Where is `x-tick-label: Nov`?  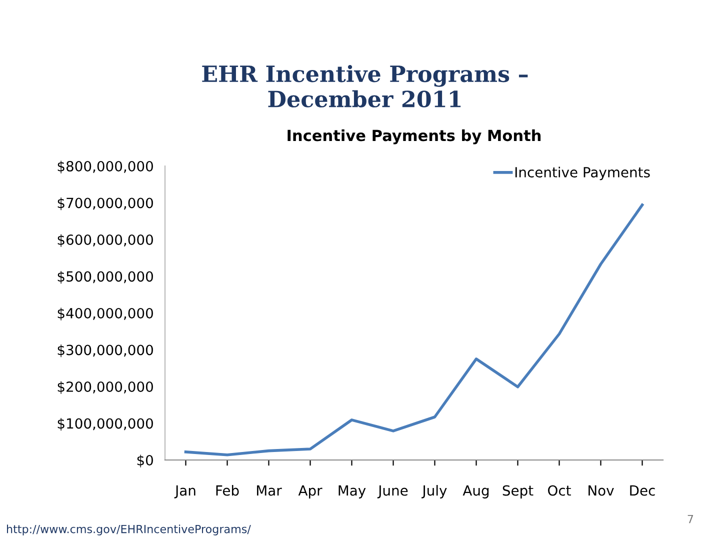
x-tick-label: Nov is located at coordinates (601, 490).